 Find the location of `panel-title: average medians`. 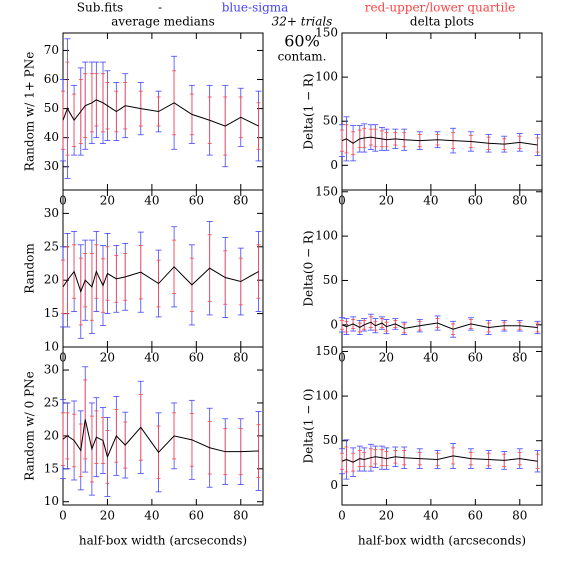

panel-title: average medians is located at coordinates (163, 22).